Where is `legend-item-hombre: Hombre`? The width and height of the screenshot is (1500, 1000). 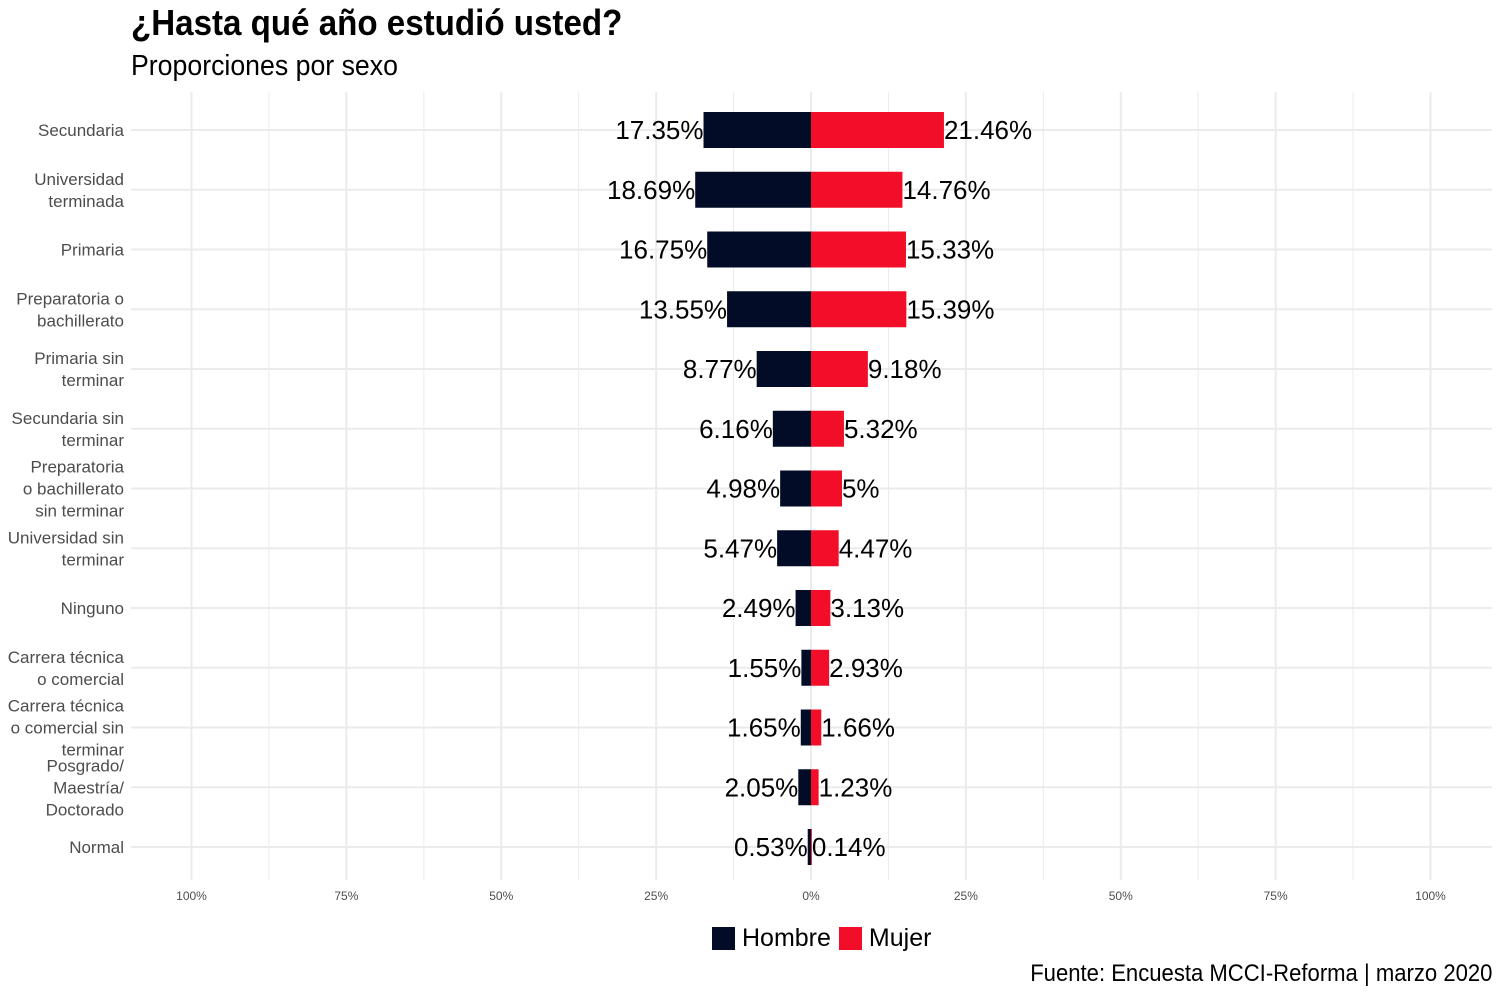 legend-item-hombre: Hombre is located at coordinates (771, 938).